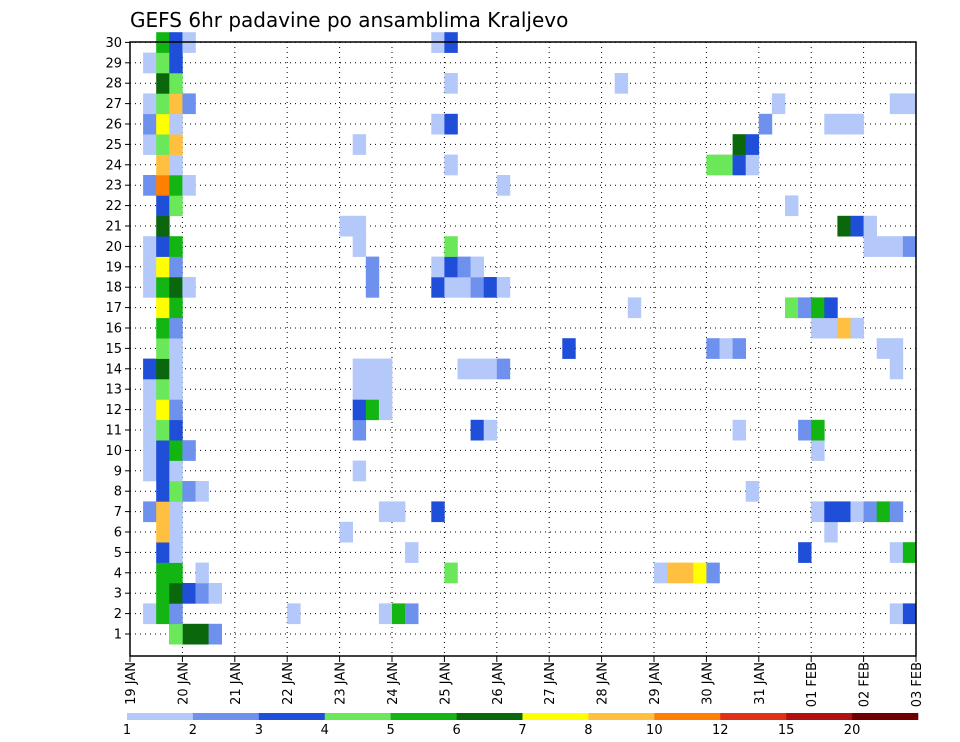 The width and height of the screenshot is (960, 742). Describe the element at coordinates (812, 684) in the screenshot. I see `x-tick-label: 01 FEB` at that location.